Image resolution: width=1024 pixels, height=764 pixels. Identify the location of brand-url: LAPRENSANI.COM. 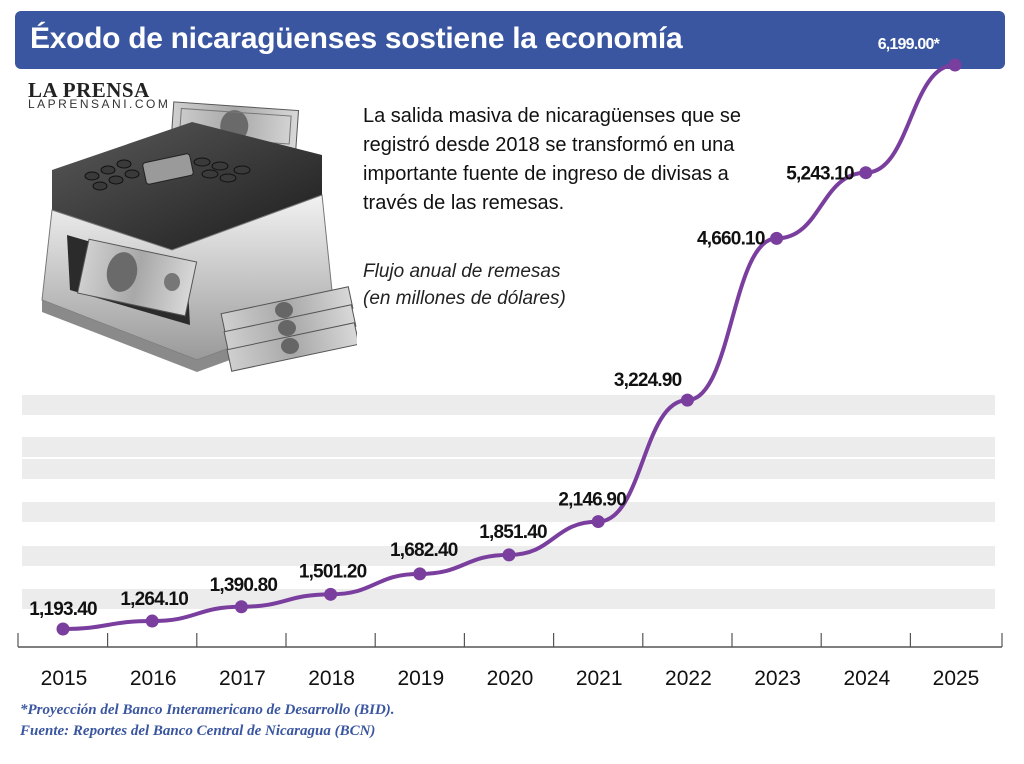
(99, 104).